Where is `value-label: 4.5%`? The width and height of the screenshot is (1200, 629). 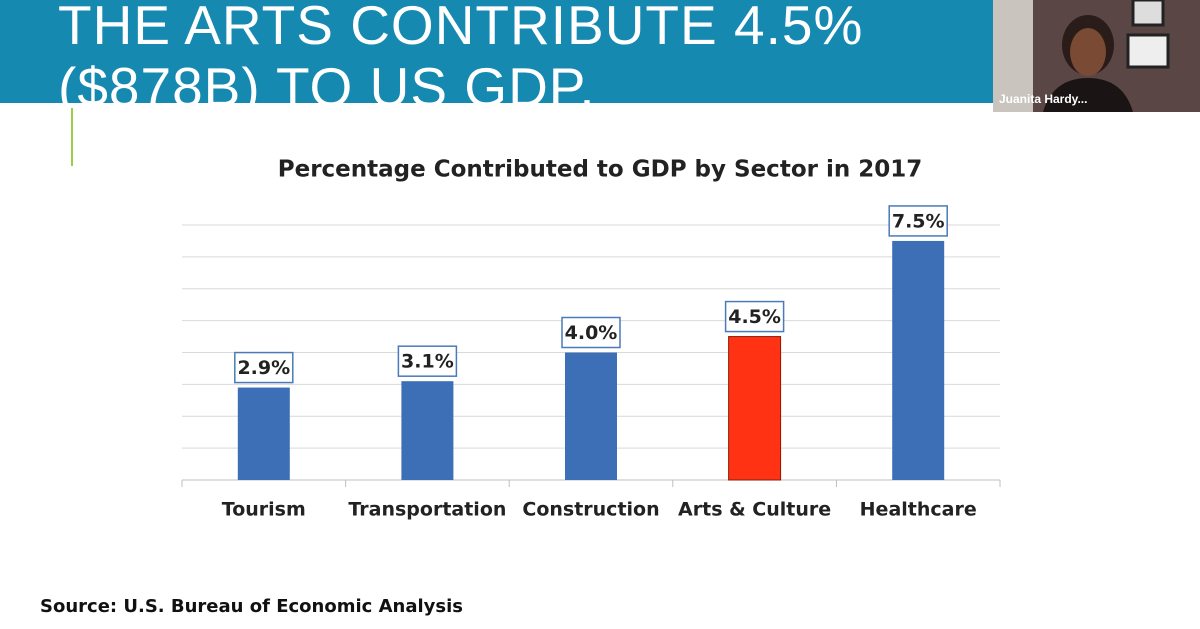
value-label: 4.5% is located at coordinates (754, 317).